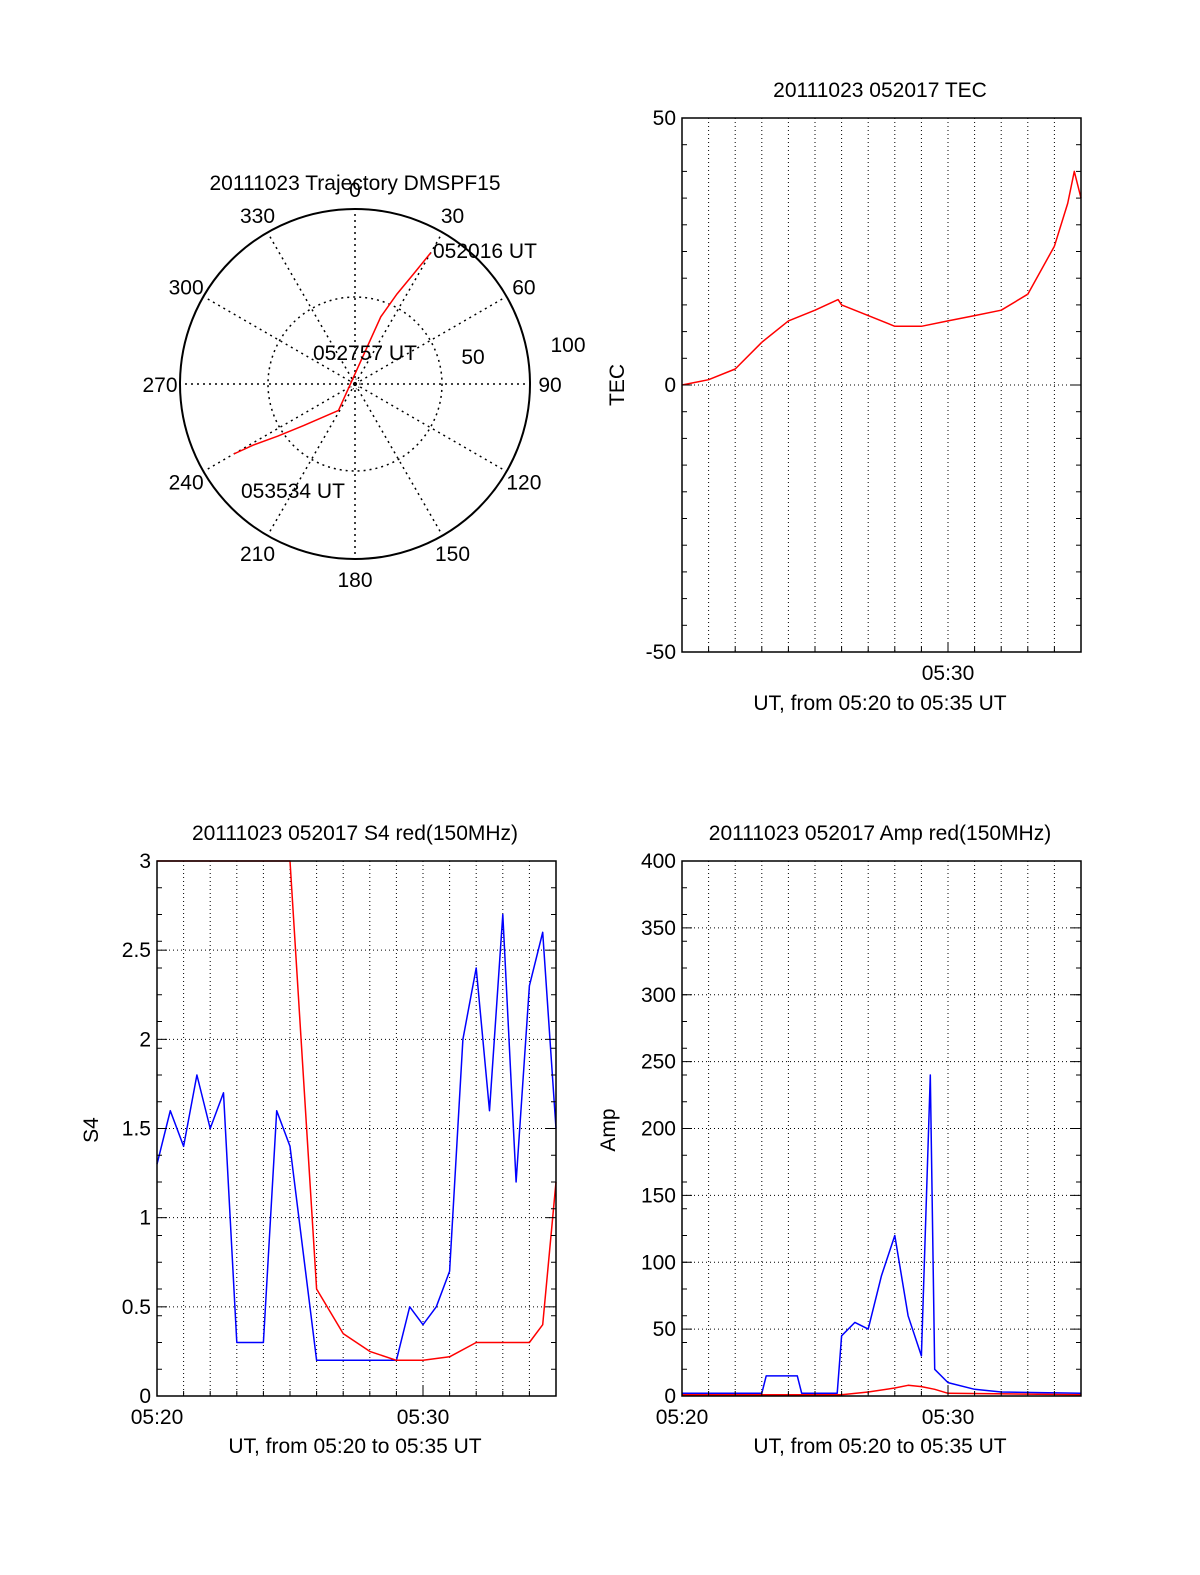 The image size is (1200, 1575). What do you see at coordinates (145, 1218) in the screenshot?
I see `y-tick-label: 1` at bounding box center [145, 1218].